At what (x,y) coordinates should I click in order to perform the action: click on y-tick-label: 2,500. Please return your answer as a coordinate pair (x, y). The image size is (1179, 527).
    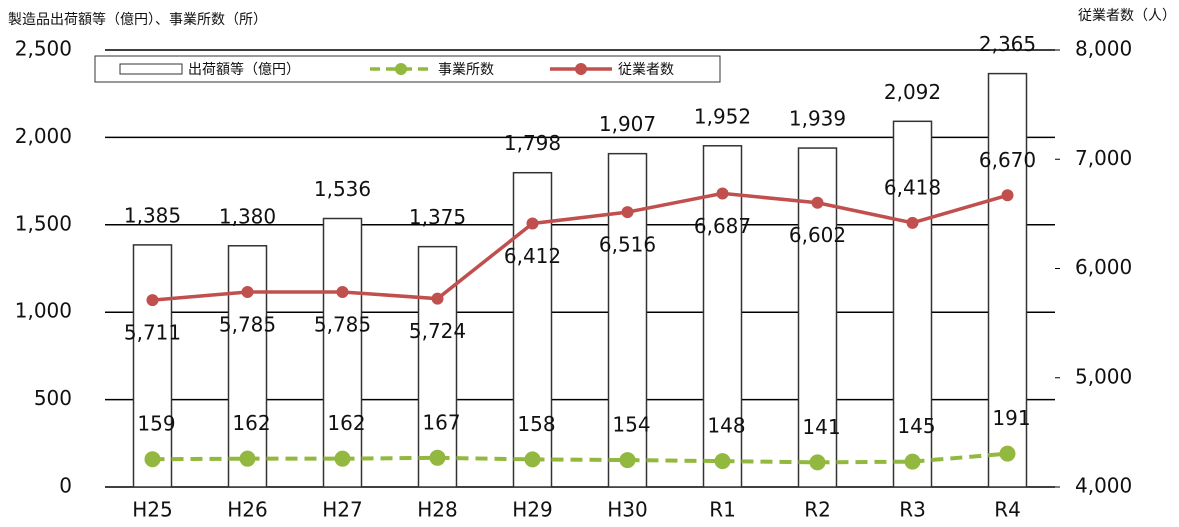
    Looking at the image, I should click on (43, 49).